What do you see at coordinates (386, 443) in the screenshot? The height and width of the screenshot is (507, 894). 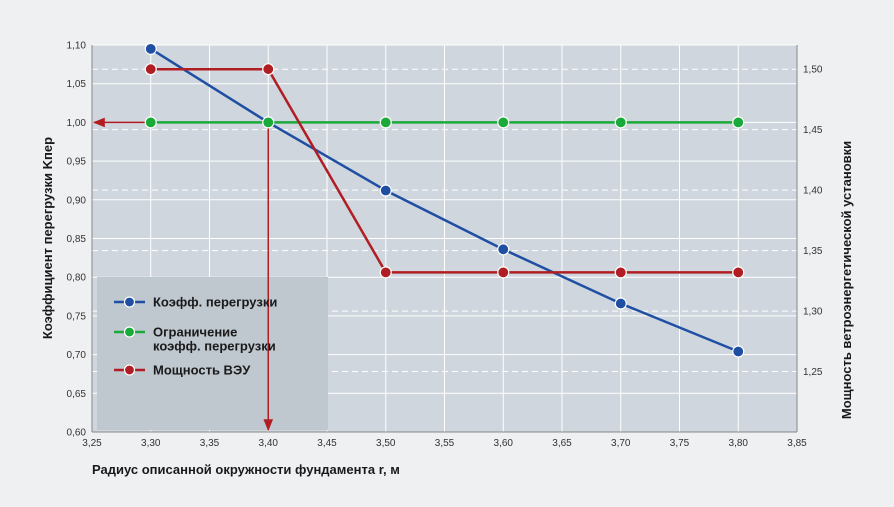 I see `x-tick-label: 3,50` at bounding box center [386, 443].